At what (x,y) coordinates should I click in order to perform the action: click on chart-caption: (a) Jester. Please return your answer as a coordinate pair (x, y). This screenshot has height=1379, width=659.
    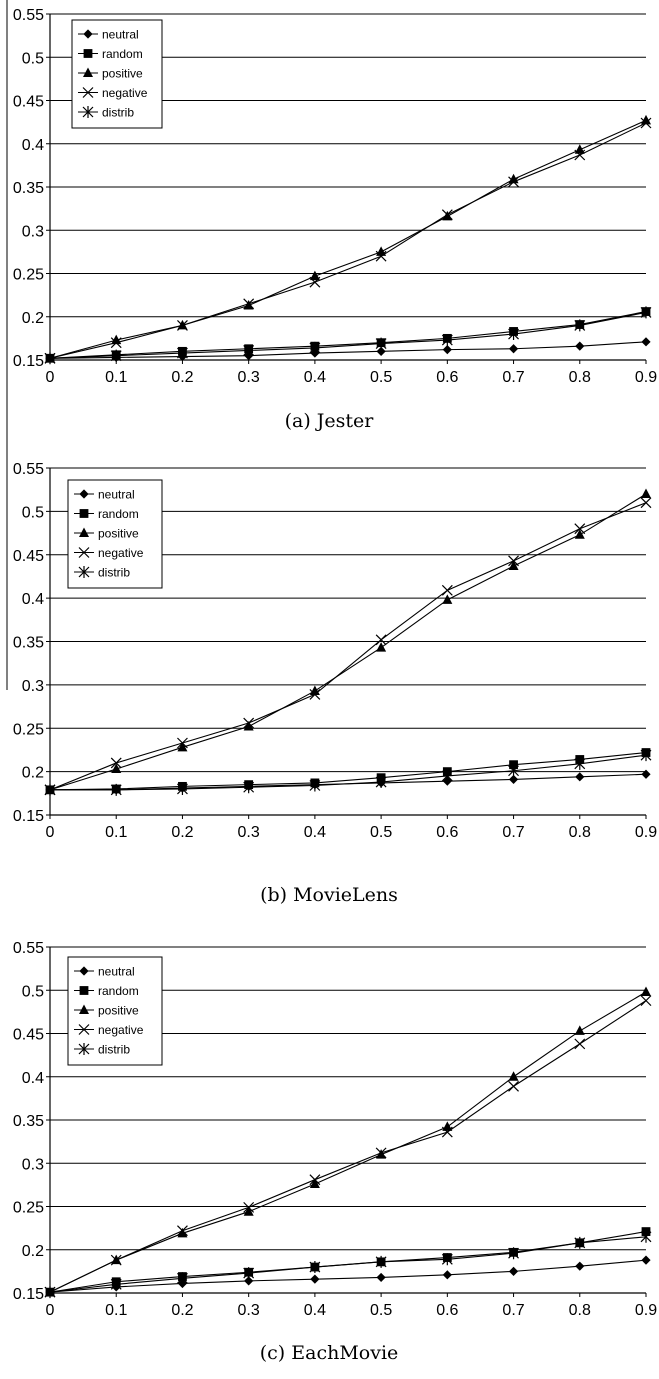
    Looking at the image, I should click on (330, 421).